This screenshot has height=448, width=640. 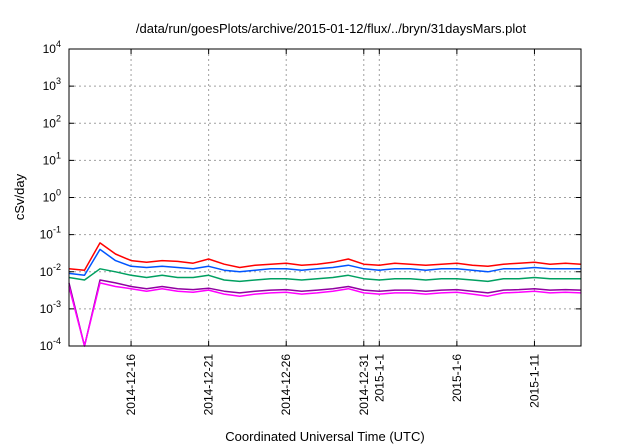 I want to click on y-tick-label: 10⁴, so click(x=52, y=47).